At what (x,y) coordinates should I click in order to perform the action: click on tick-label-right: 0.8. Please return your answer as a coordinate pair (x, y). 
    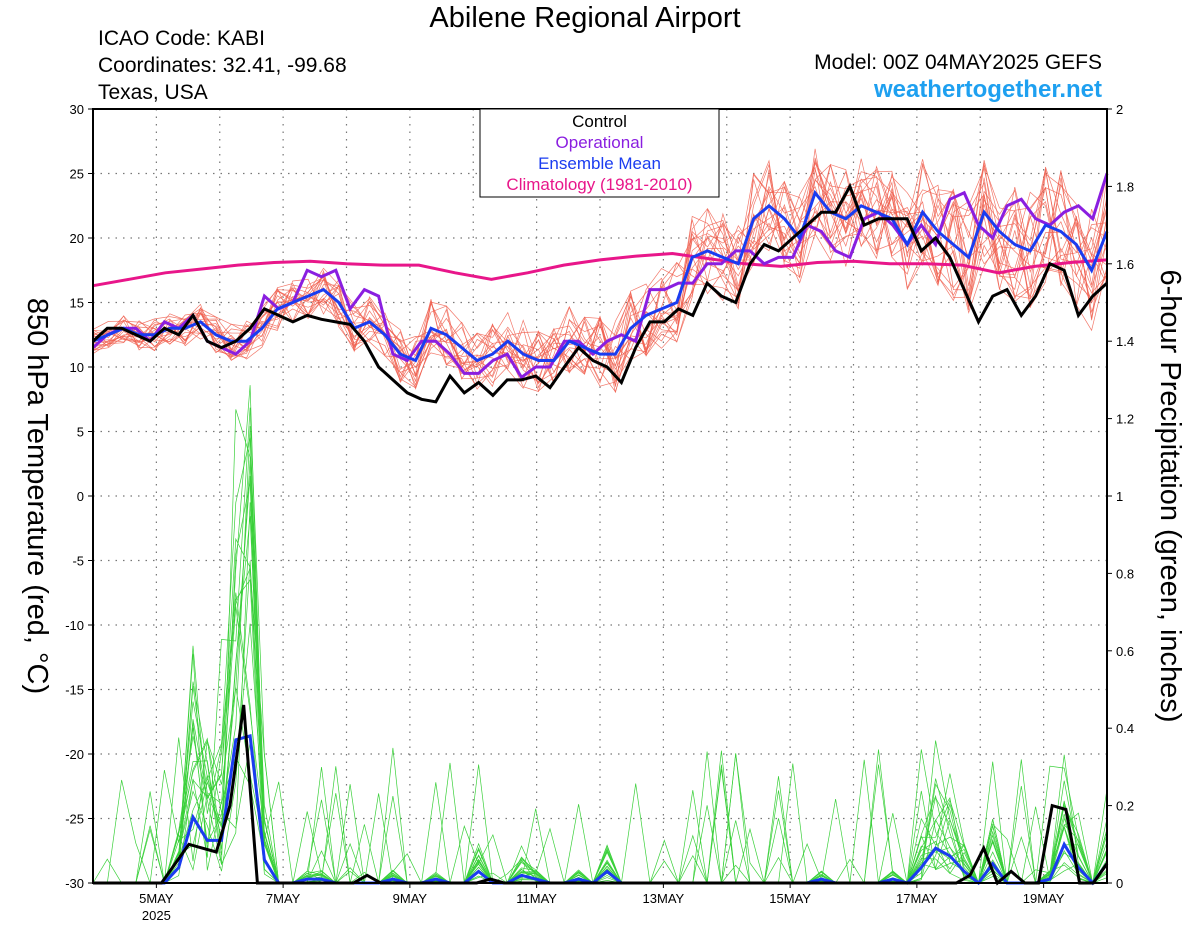
    Looking at the image, I should click on (1125, 573).